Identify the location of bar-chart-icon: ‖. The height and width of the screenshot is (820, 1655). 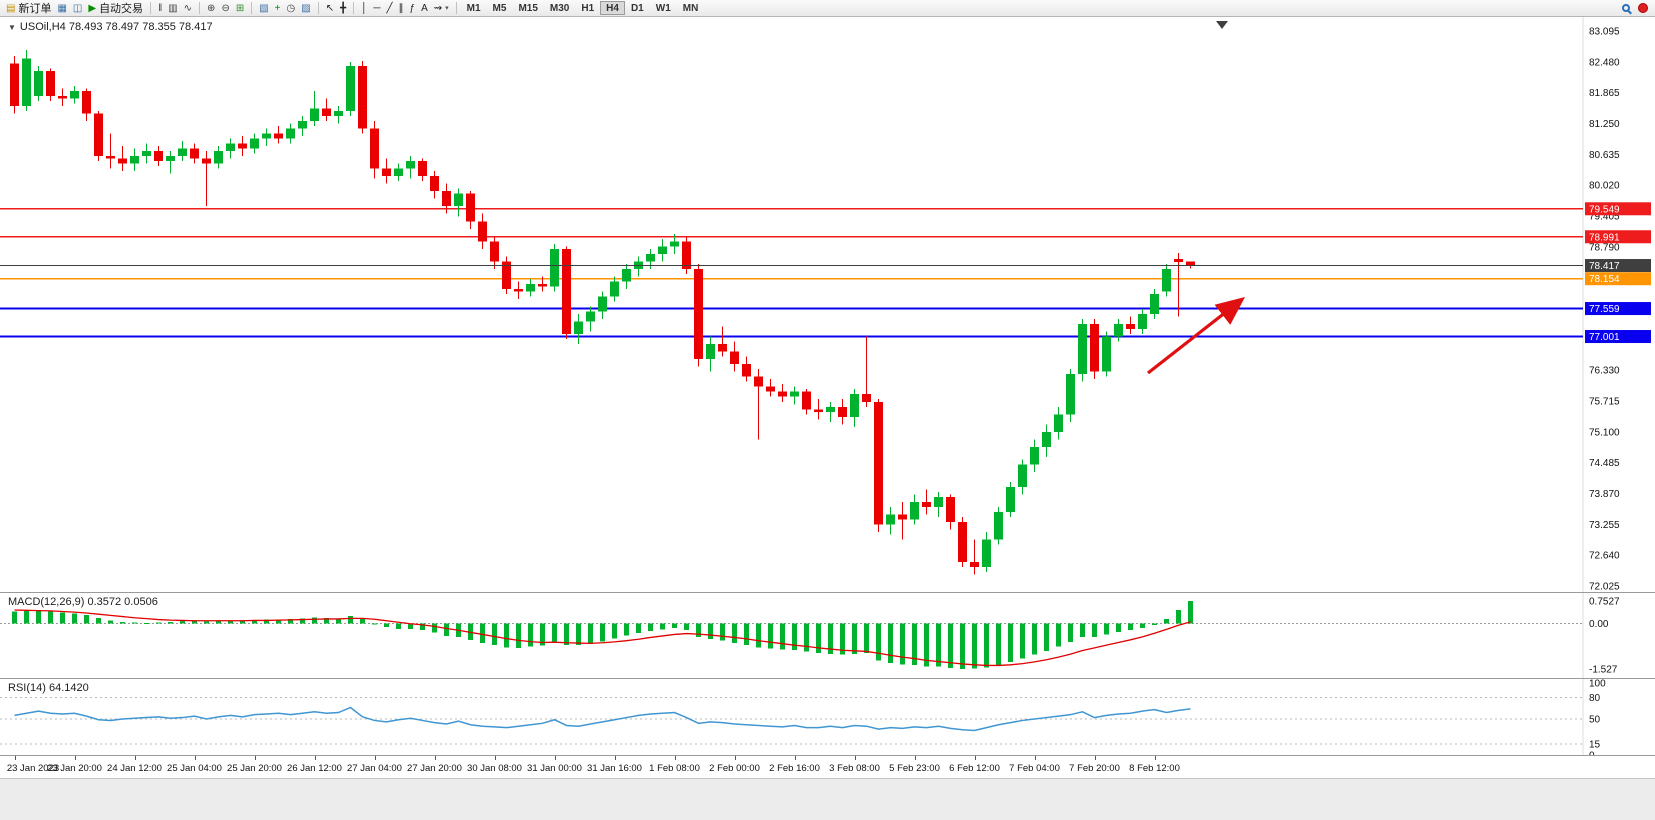
(160, 8).